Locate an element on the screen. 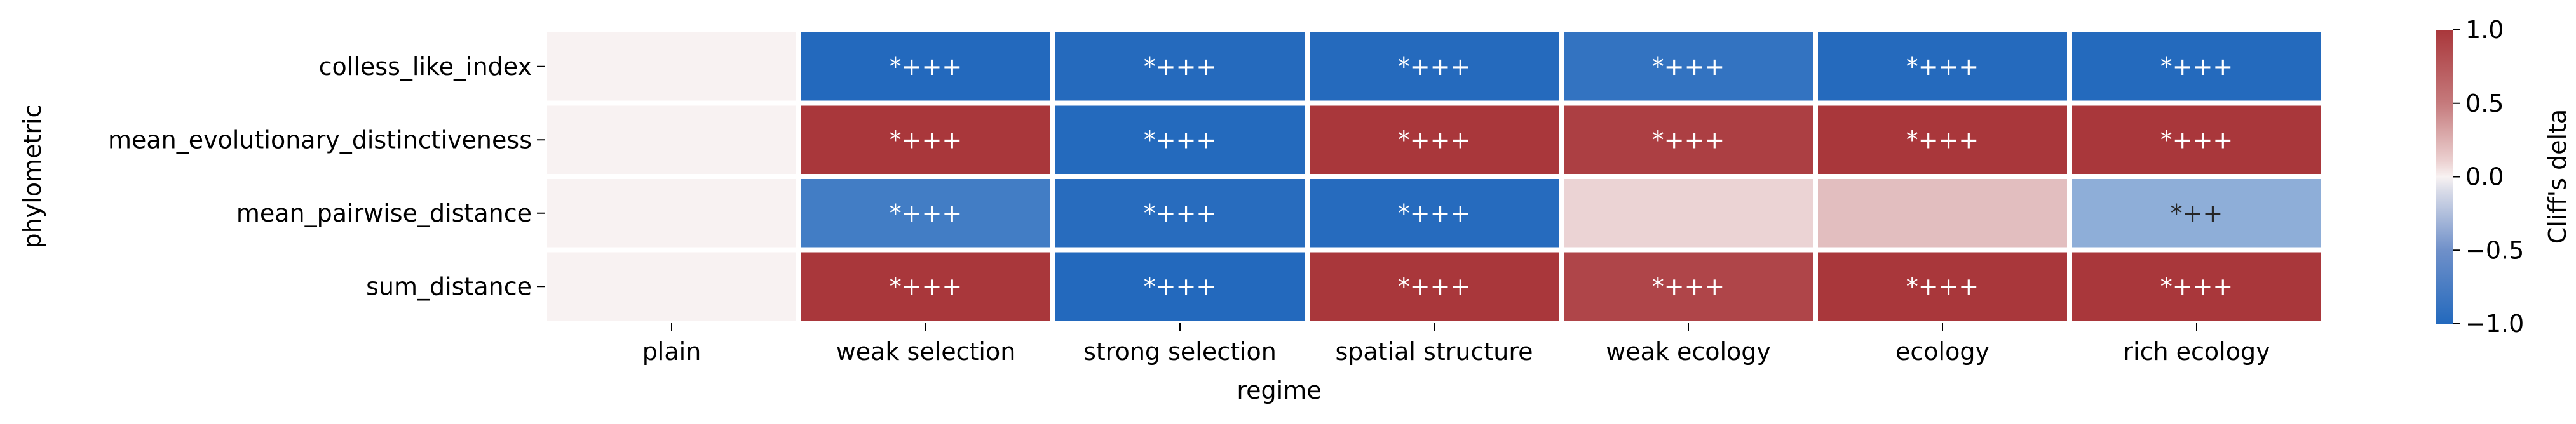 This screenshot has width=2576, height=424. x-tick-label: spatial structure is located at coordinates (1434, 352).